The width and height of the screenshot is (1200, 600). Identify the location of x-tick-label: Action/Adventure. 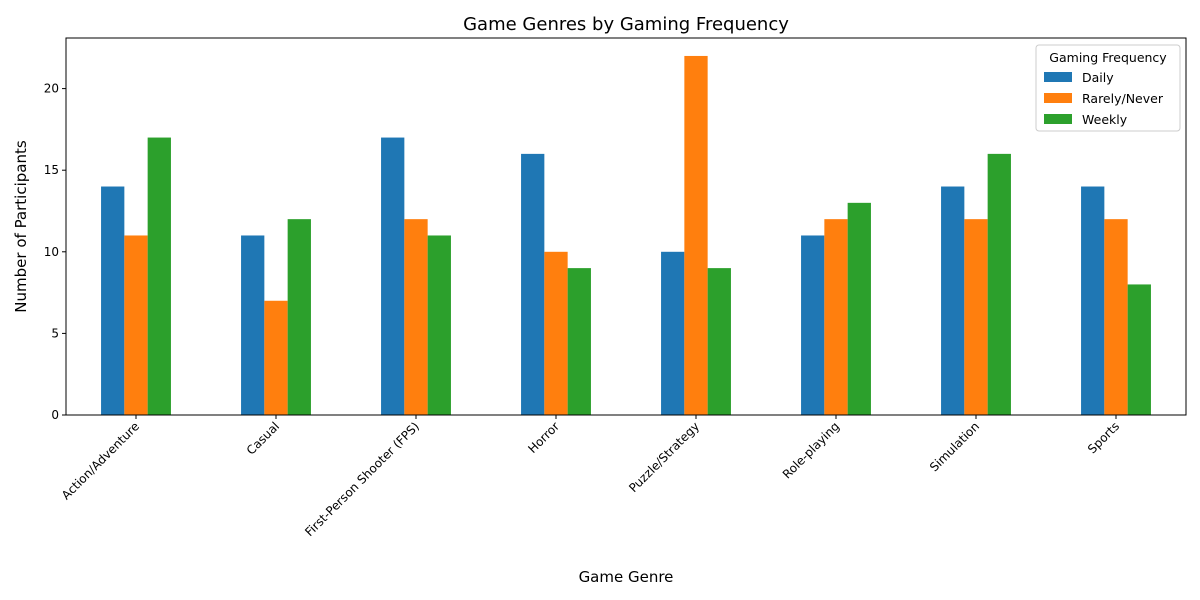
(100, 460).